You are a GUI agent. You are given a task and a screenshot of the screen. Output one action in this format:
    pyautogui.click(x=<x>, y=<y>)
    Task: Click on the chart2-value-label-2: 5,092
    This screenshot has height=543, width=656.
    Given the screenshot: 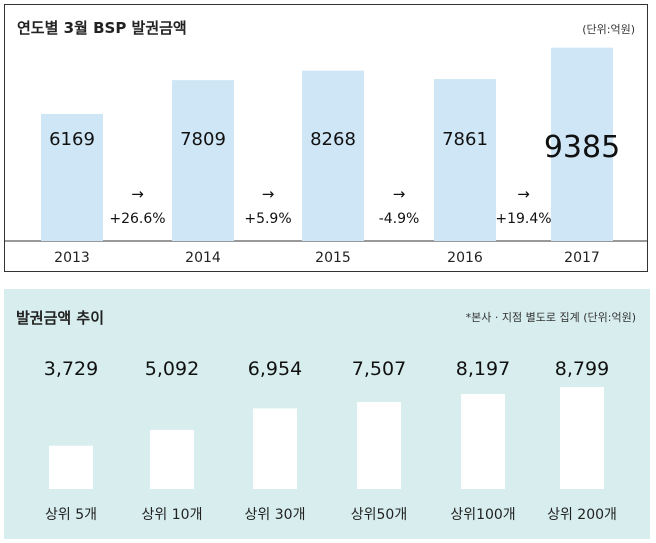 What is the action you would take?
    pyautogui.click(x=172, y=369)
    